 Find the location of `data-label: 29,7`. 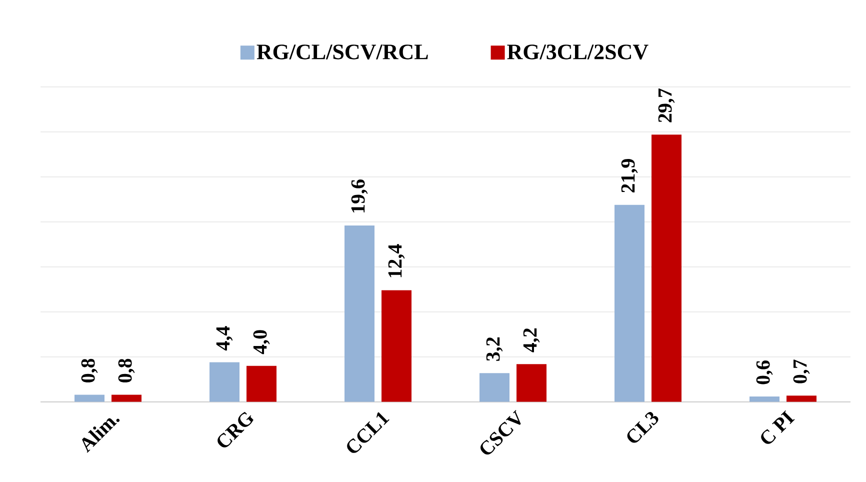

data-label: 29,7 is located at coordinates (666, 105).